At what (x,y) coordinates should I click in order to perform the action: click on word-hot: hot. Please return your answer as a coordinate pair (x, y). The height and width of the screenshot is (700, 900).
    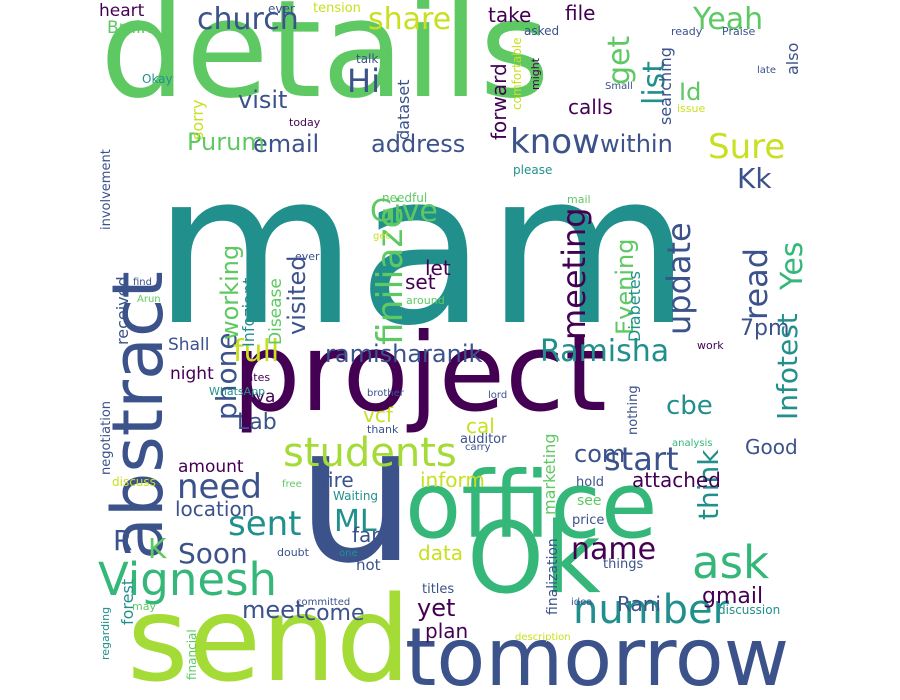
    Looking at the image, I should click on (368, 565).